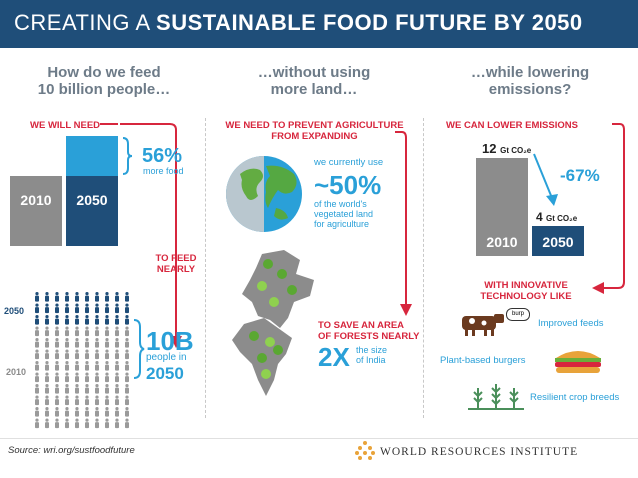 The image size is (638, 478). Describe the element at coordinates (319, 438) in the screenshot. I see `footer-divider` at that location.